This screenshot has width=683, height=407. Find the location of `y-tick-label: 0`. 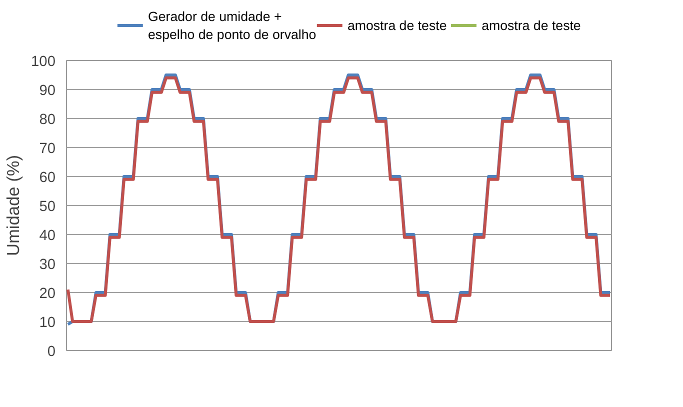

y-tick-label: 0 is located at coordinates (51, 352).